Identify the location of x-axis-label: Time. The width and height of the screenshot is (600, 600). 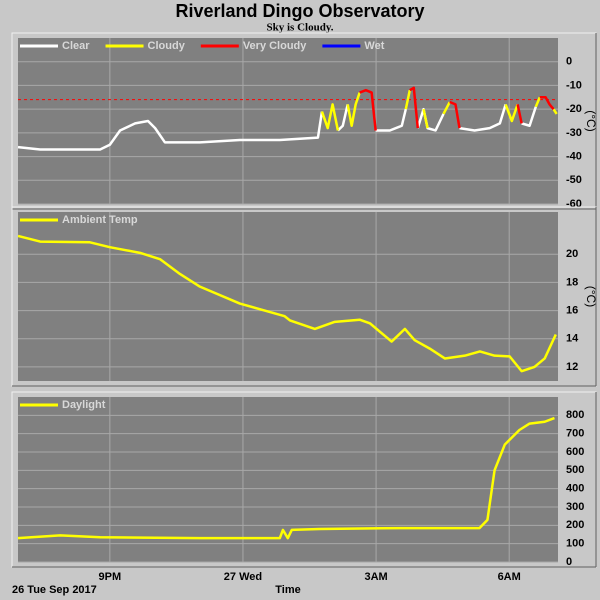
(287, 590).